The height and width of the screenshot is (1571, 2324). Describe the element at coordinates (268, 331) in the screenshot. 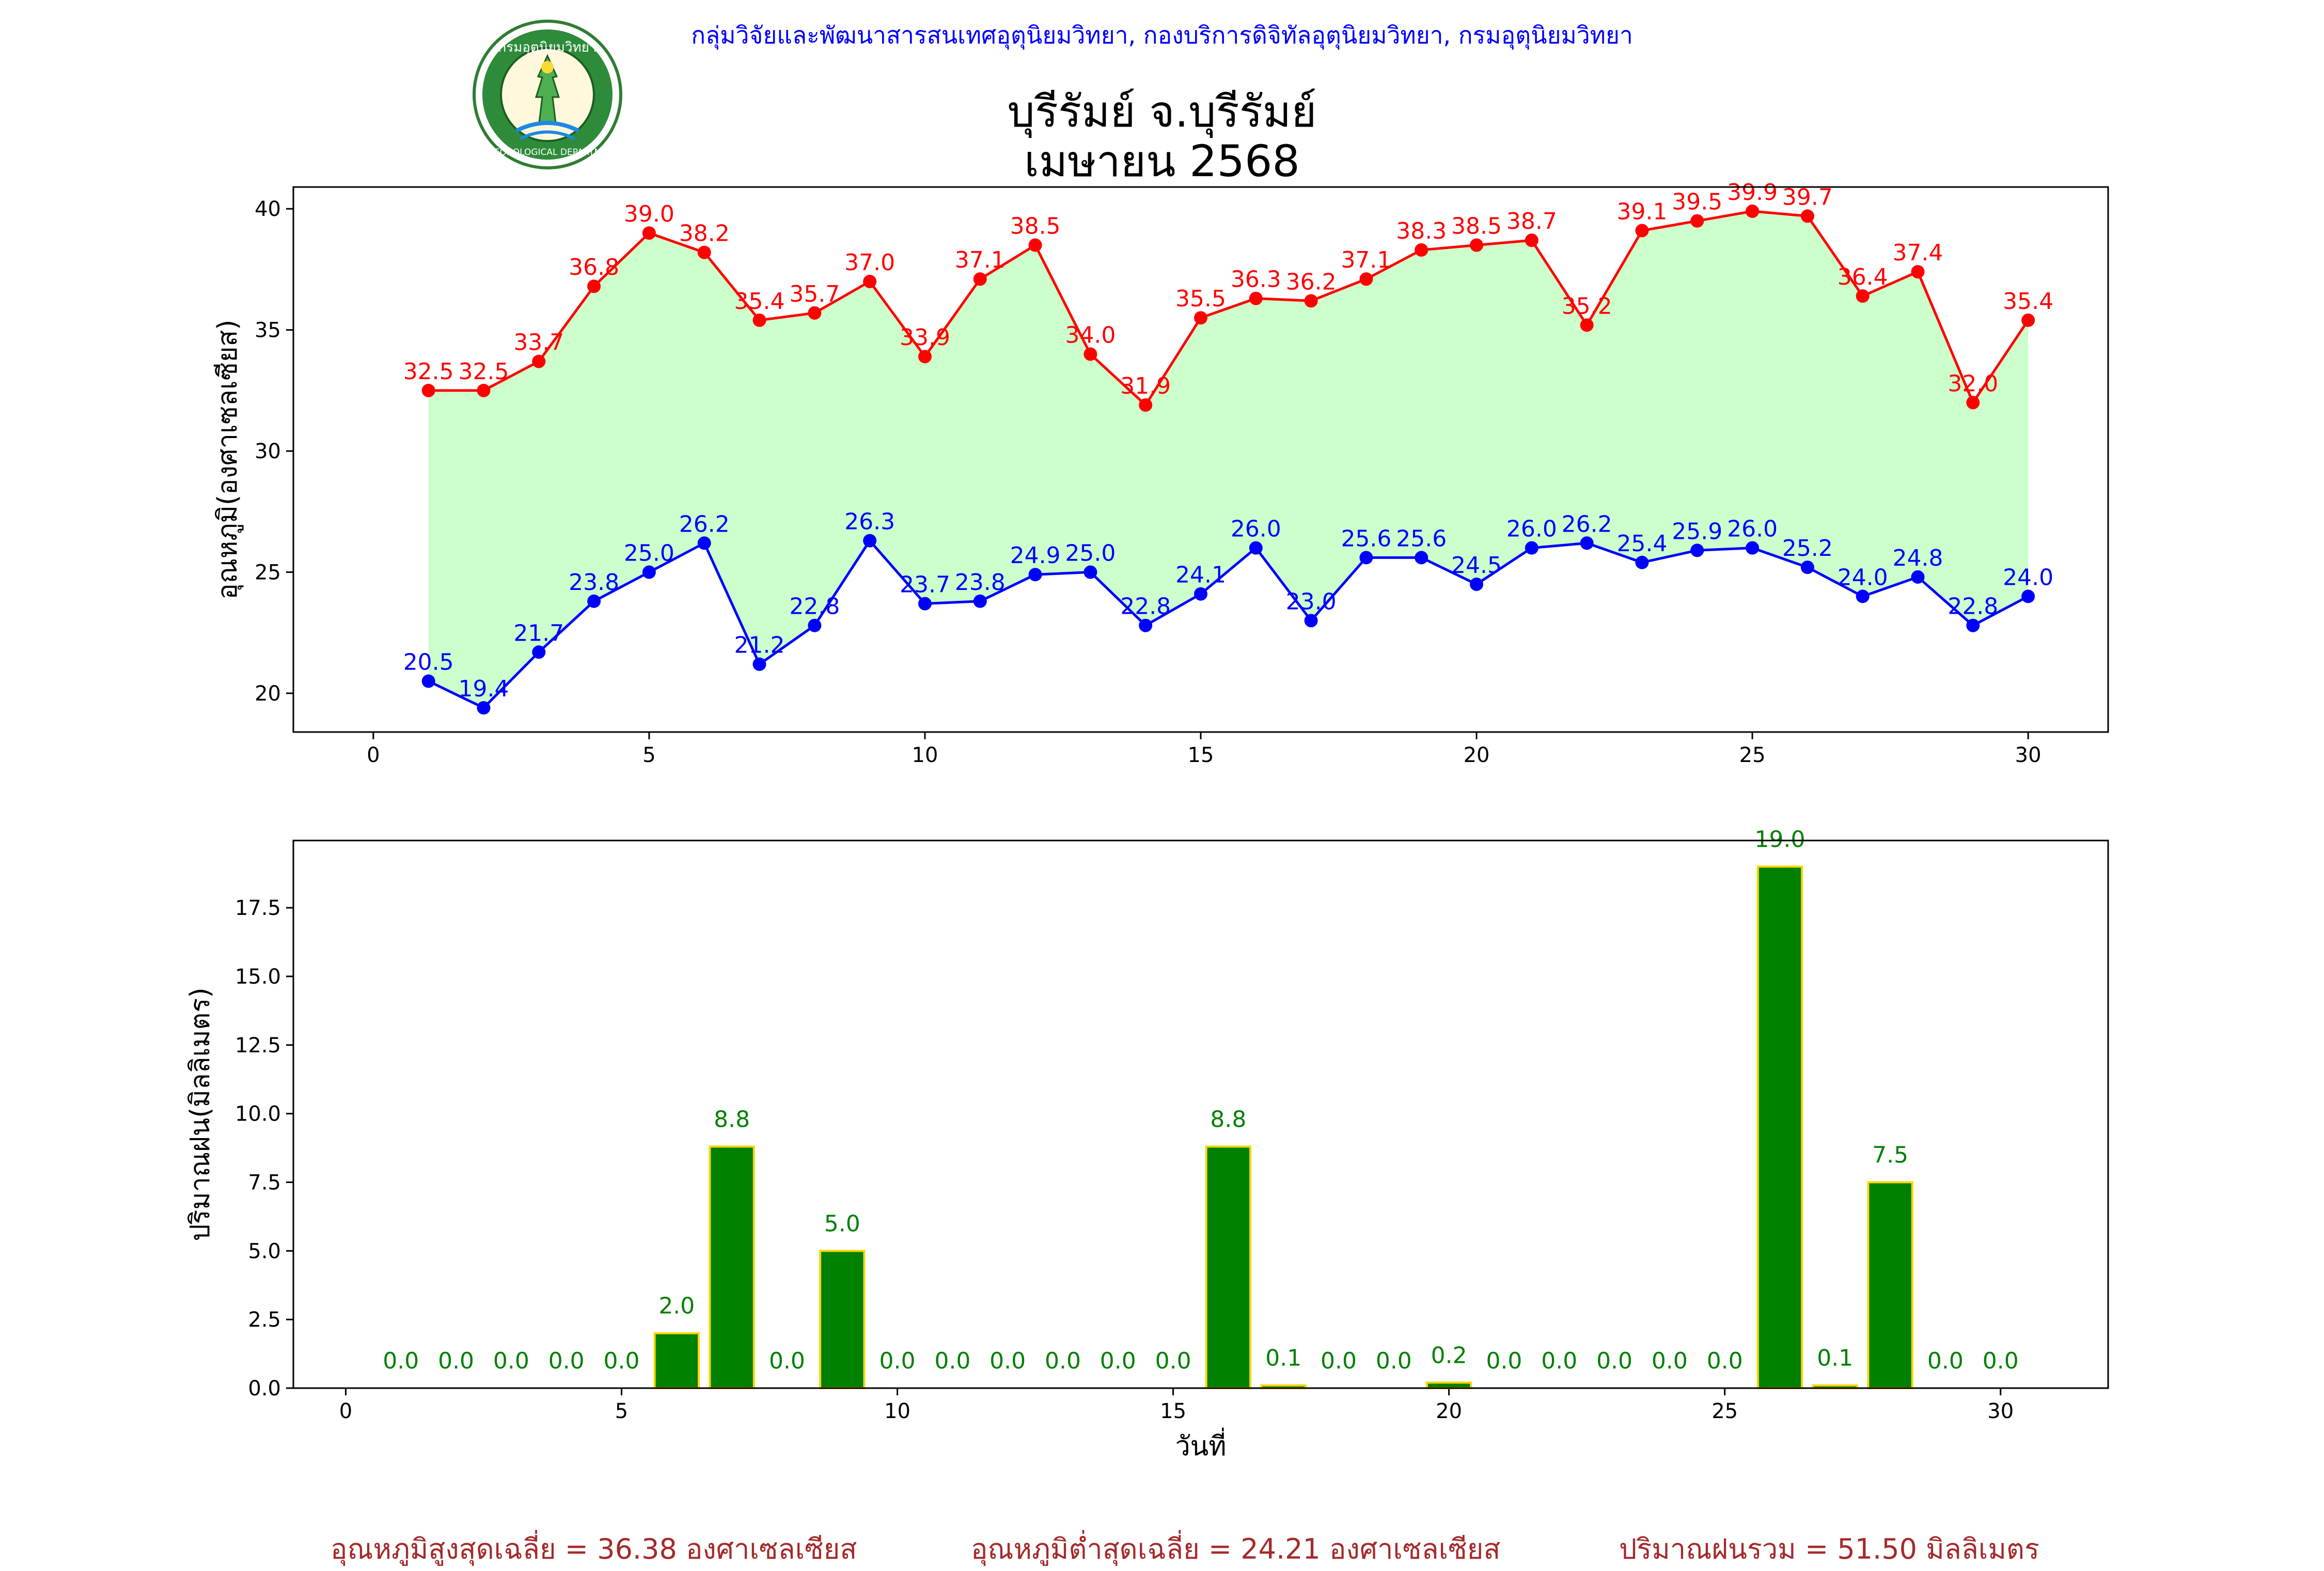

I see `y-tick-label: 35` at that location.